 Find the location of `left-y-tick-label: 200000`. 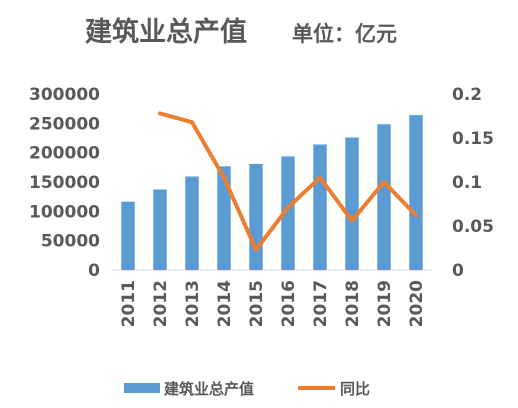

left-y-tick-label: 200000 is located at coordinates (64, 154).